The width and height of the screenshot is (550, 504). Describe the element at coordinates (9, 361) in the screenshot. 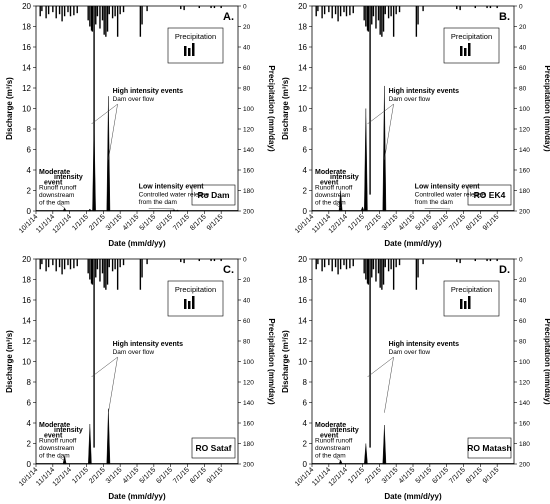

I see `left-axis-title: Discharge (m³/s)` at that location.